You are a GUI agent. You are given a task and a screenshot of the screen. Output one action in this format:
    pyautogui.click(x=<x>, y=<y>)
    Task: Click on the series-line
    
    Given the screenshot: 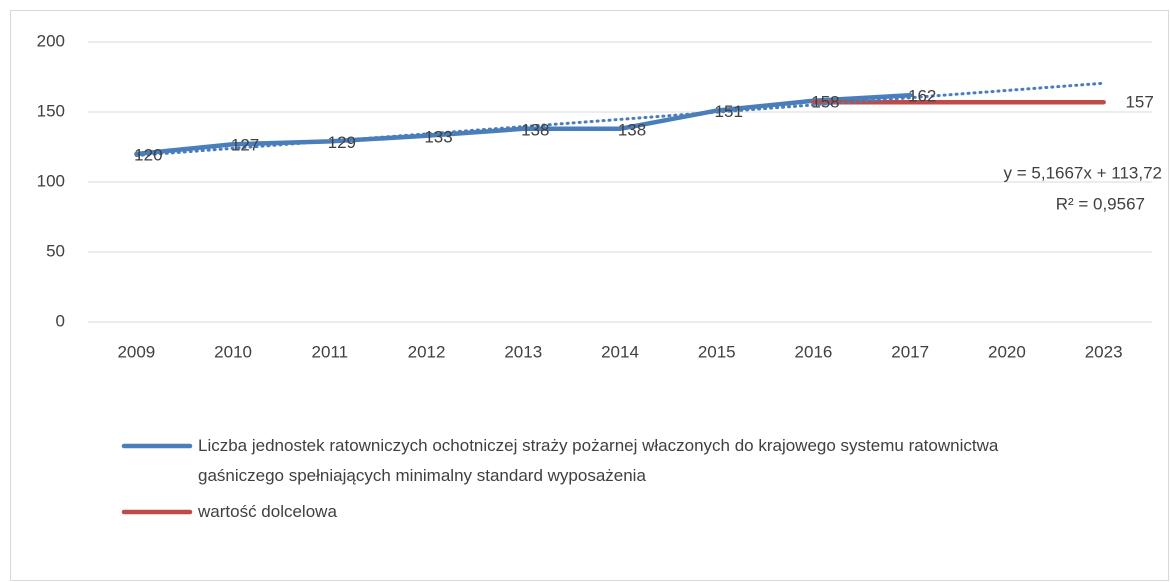 What is the action you would take?
    pyautogui.click(x=523, y=124)
    